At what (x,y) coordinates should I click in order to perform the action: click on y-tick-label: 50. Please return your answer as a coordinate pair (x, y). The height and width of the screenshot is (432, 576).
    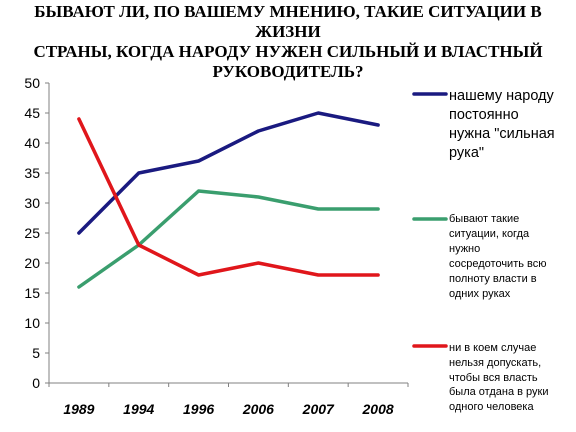
    Looking at the image, I should click on (32, 83).